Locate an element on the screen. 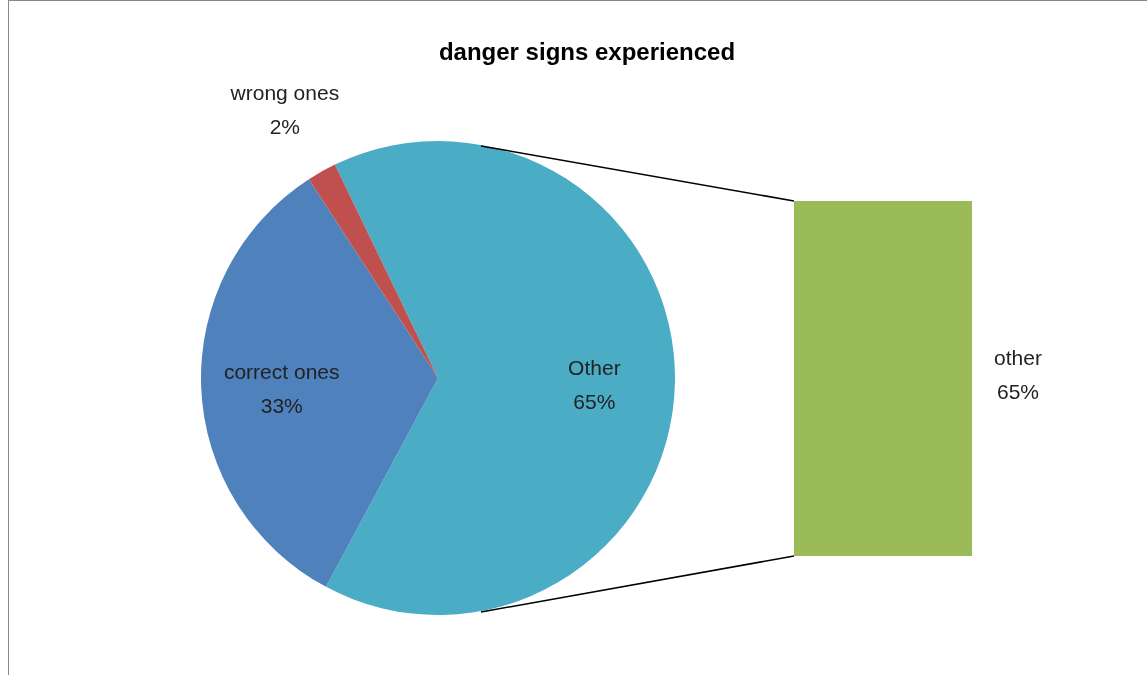 Image resolution: width=1147 pixels, height=675 pixels. category-label: other is located at coordinates (1018, 357).